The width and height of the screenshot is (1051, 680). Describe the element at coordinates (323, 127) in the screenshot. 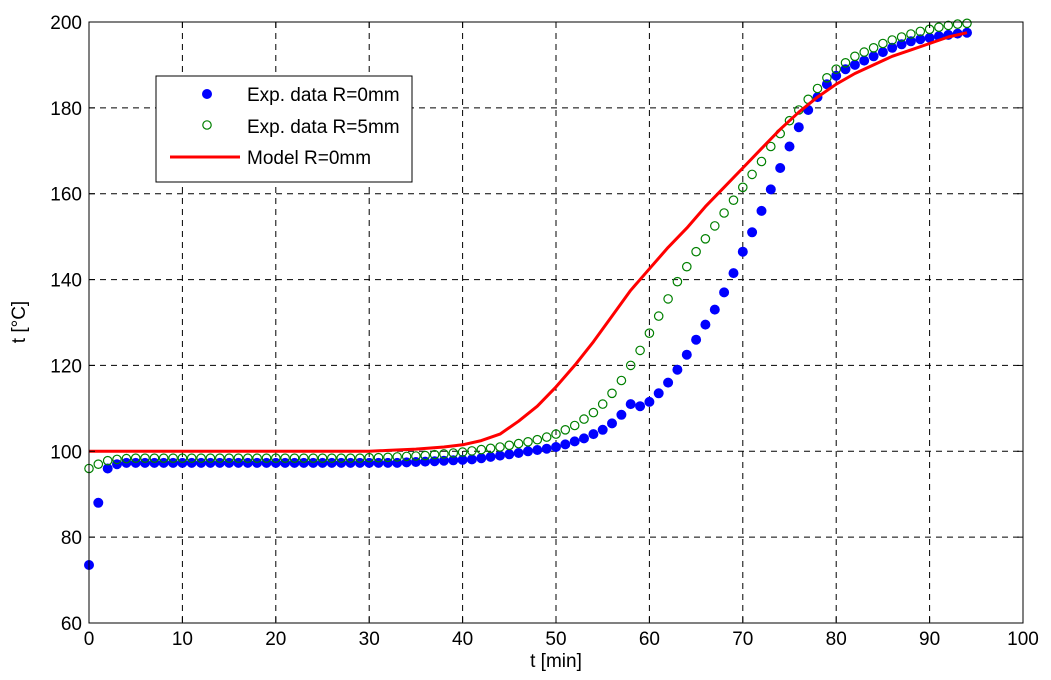

I see `legend-label-series-2: Exp. data R=5mm` at that location.